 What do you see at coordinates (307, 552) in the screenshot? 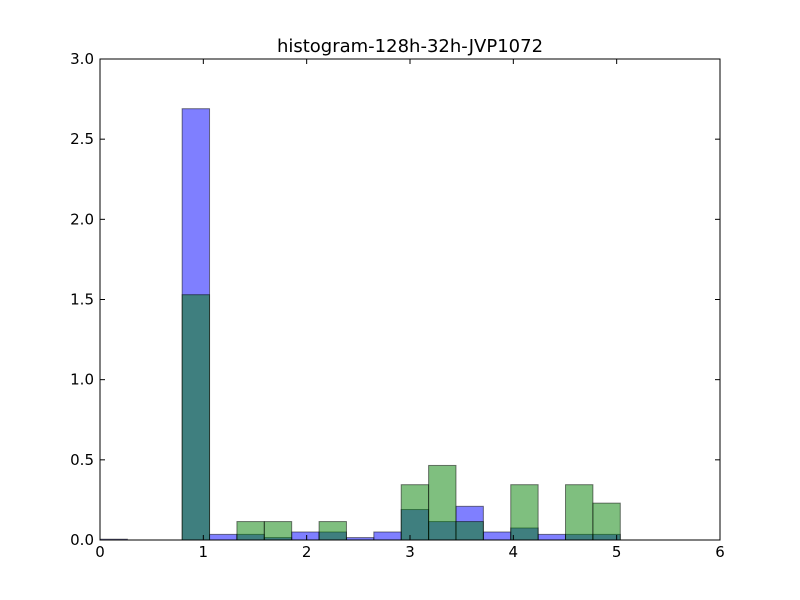
I see `x-tick-label-2: 2` at bounding box center [307, 552].